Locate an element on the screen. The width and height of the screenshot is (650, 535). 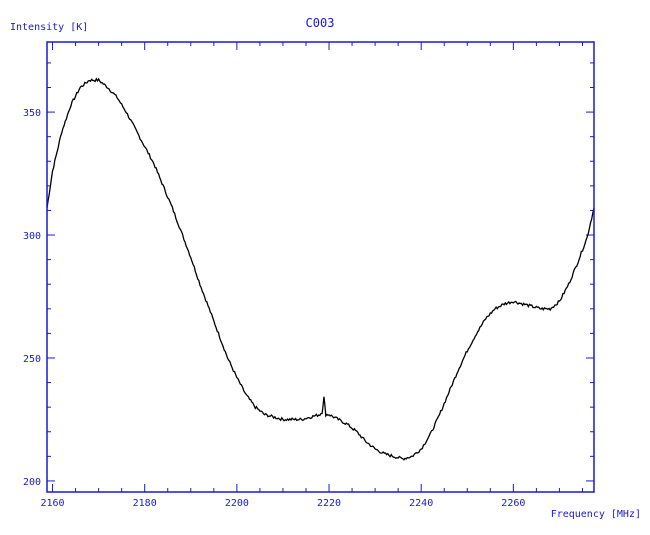
x-tick-label: 2260 is located at coordinates (513, 503).